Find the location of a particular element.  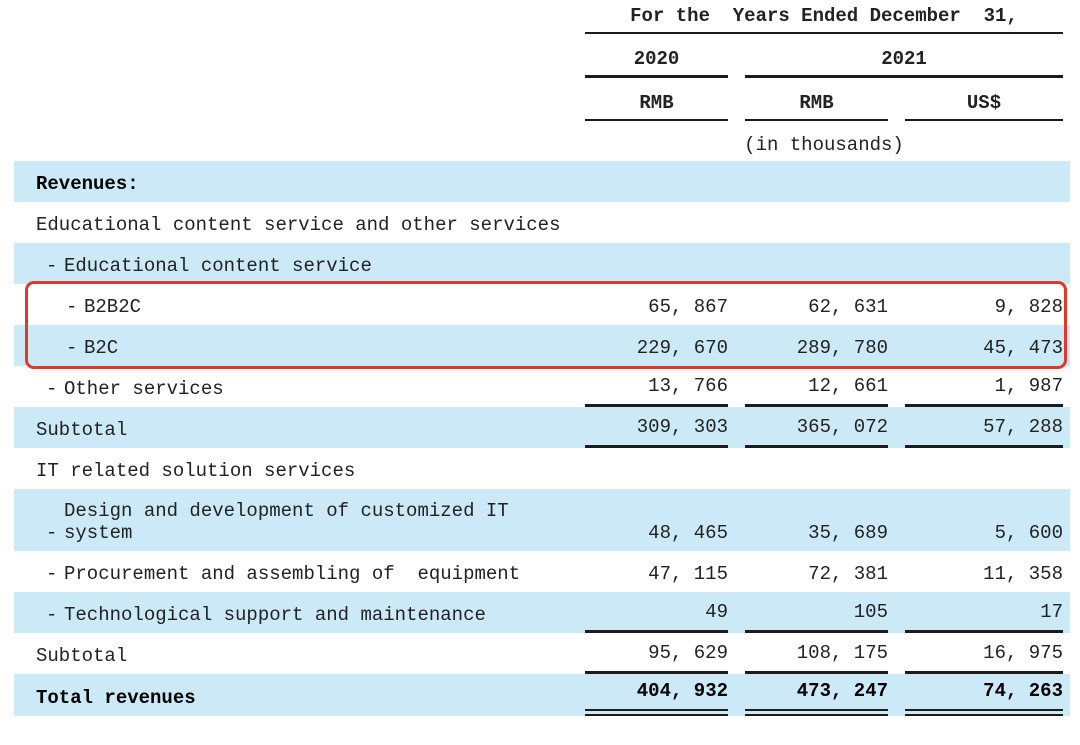

value-2020-rmb: 49 is located at coordinates (656, 612).